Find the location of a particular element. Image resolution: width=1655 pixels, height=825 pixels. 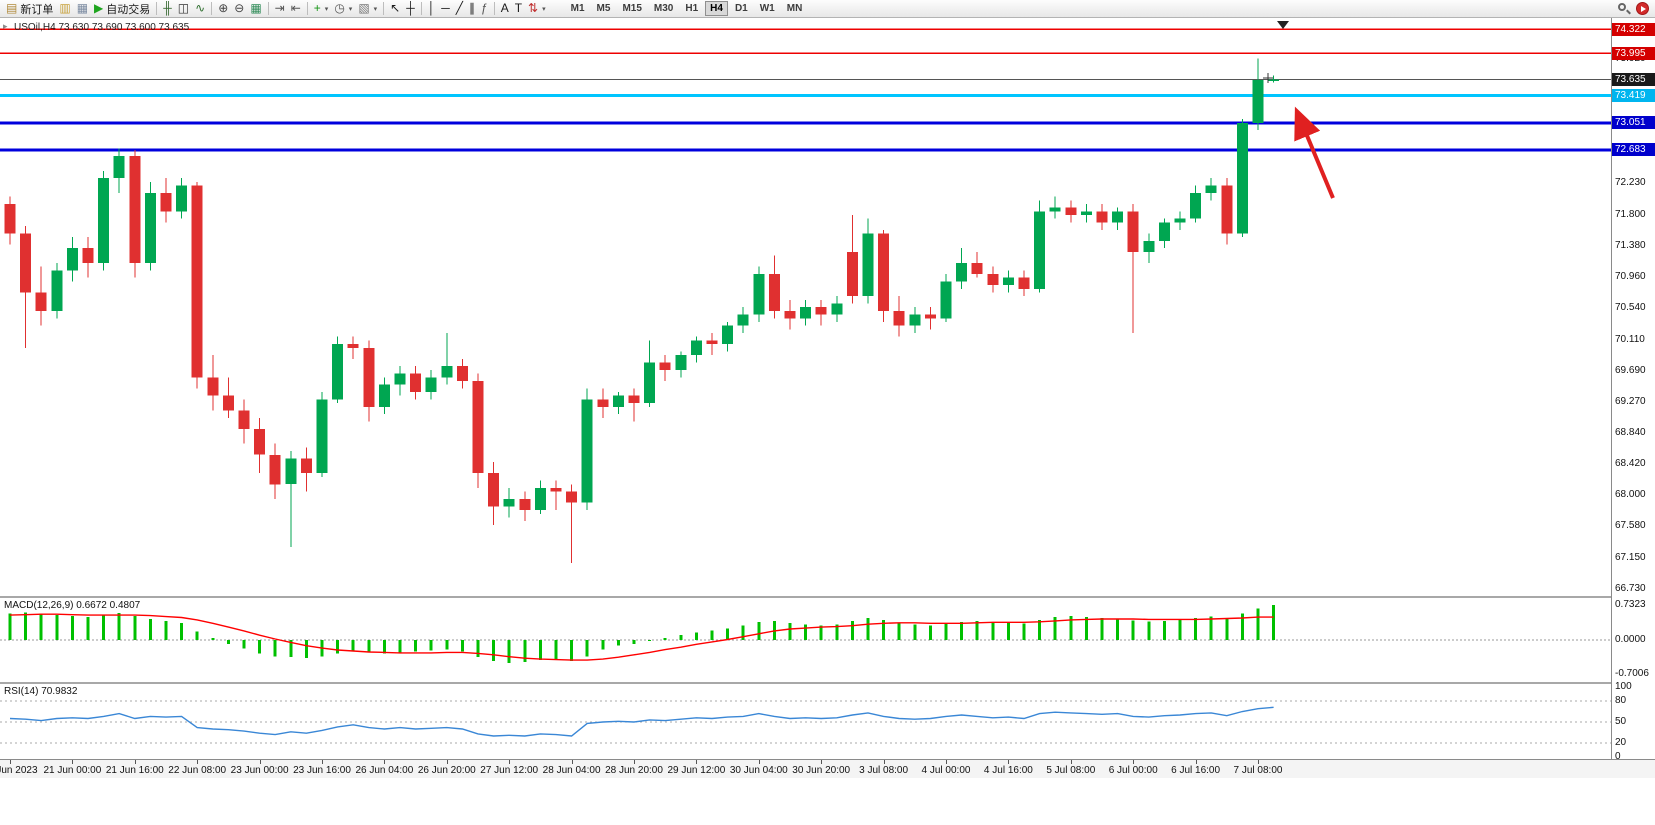

arrows-objects-button: ⇅ ▾ is located at coordinates (537, 9).